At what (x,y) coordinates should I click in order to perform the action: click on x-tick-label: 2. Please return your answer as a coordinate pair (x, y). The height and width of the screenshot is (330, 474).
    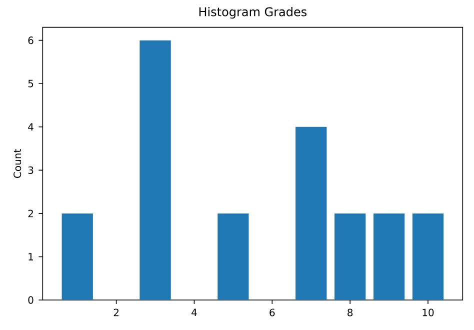
    Looking at the image, I should click on (116, 312).